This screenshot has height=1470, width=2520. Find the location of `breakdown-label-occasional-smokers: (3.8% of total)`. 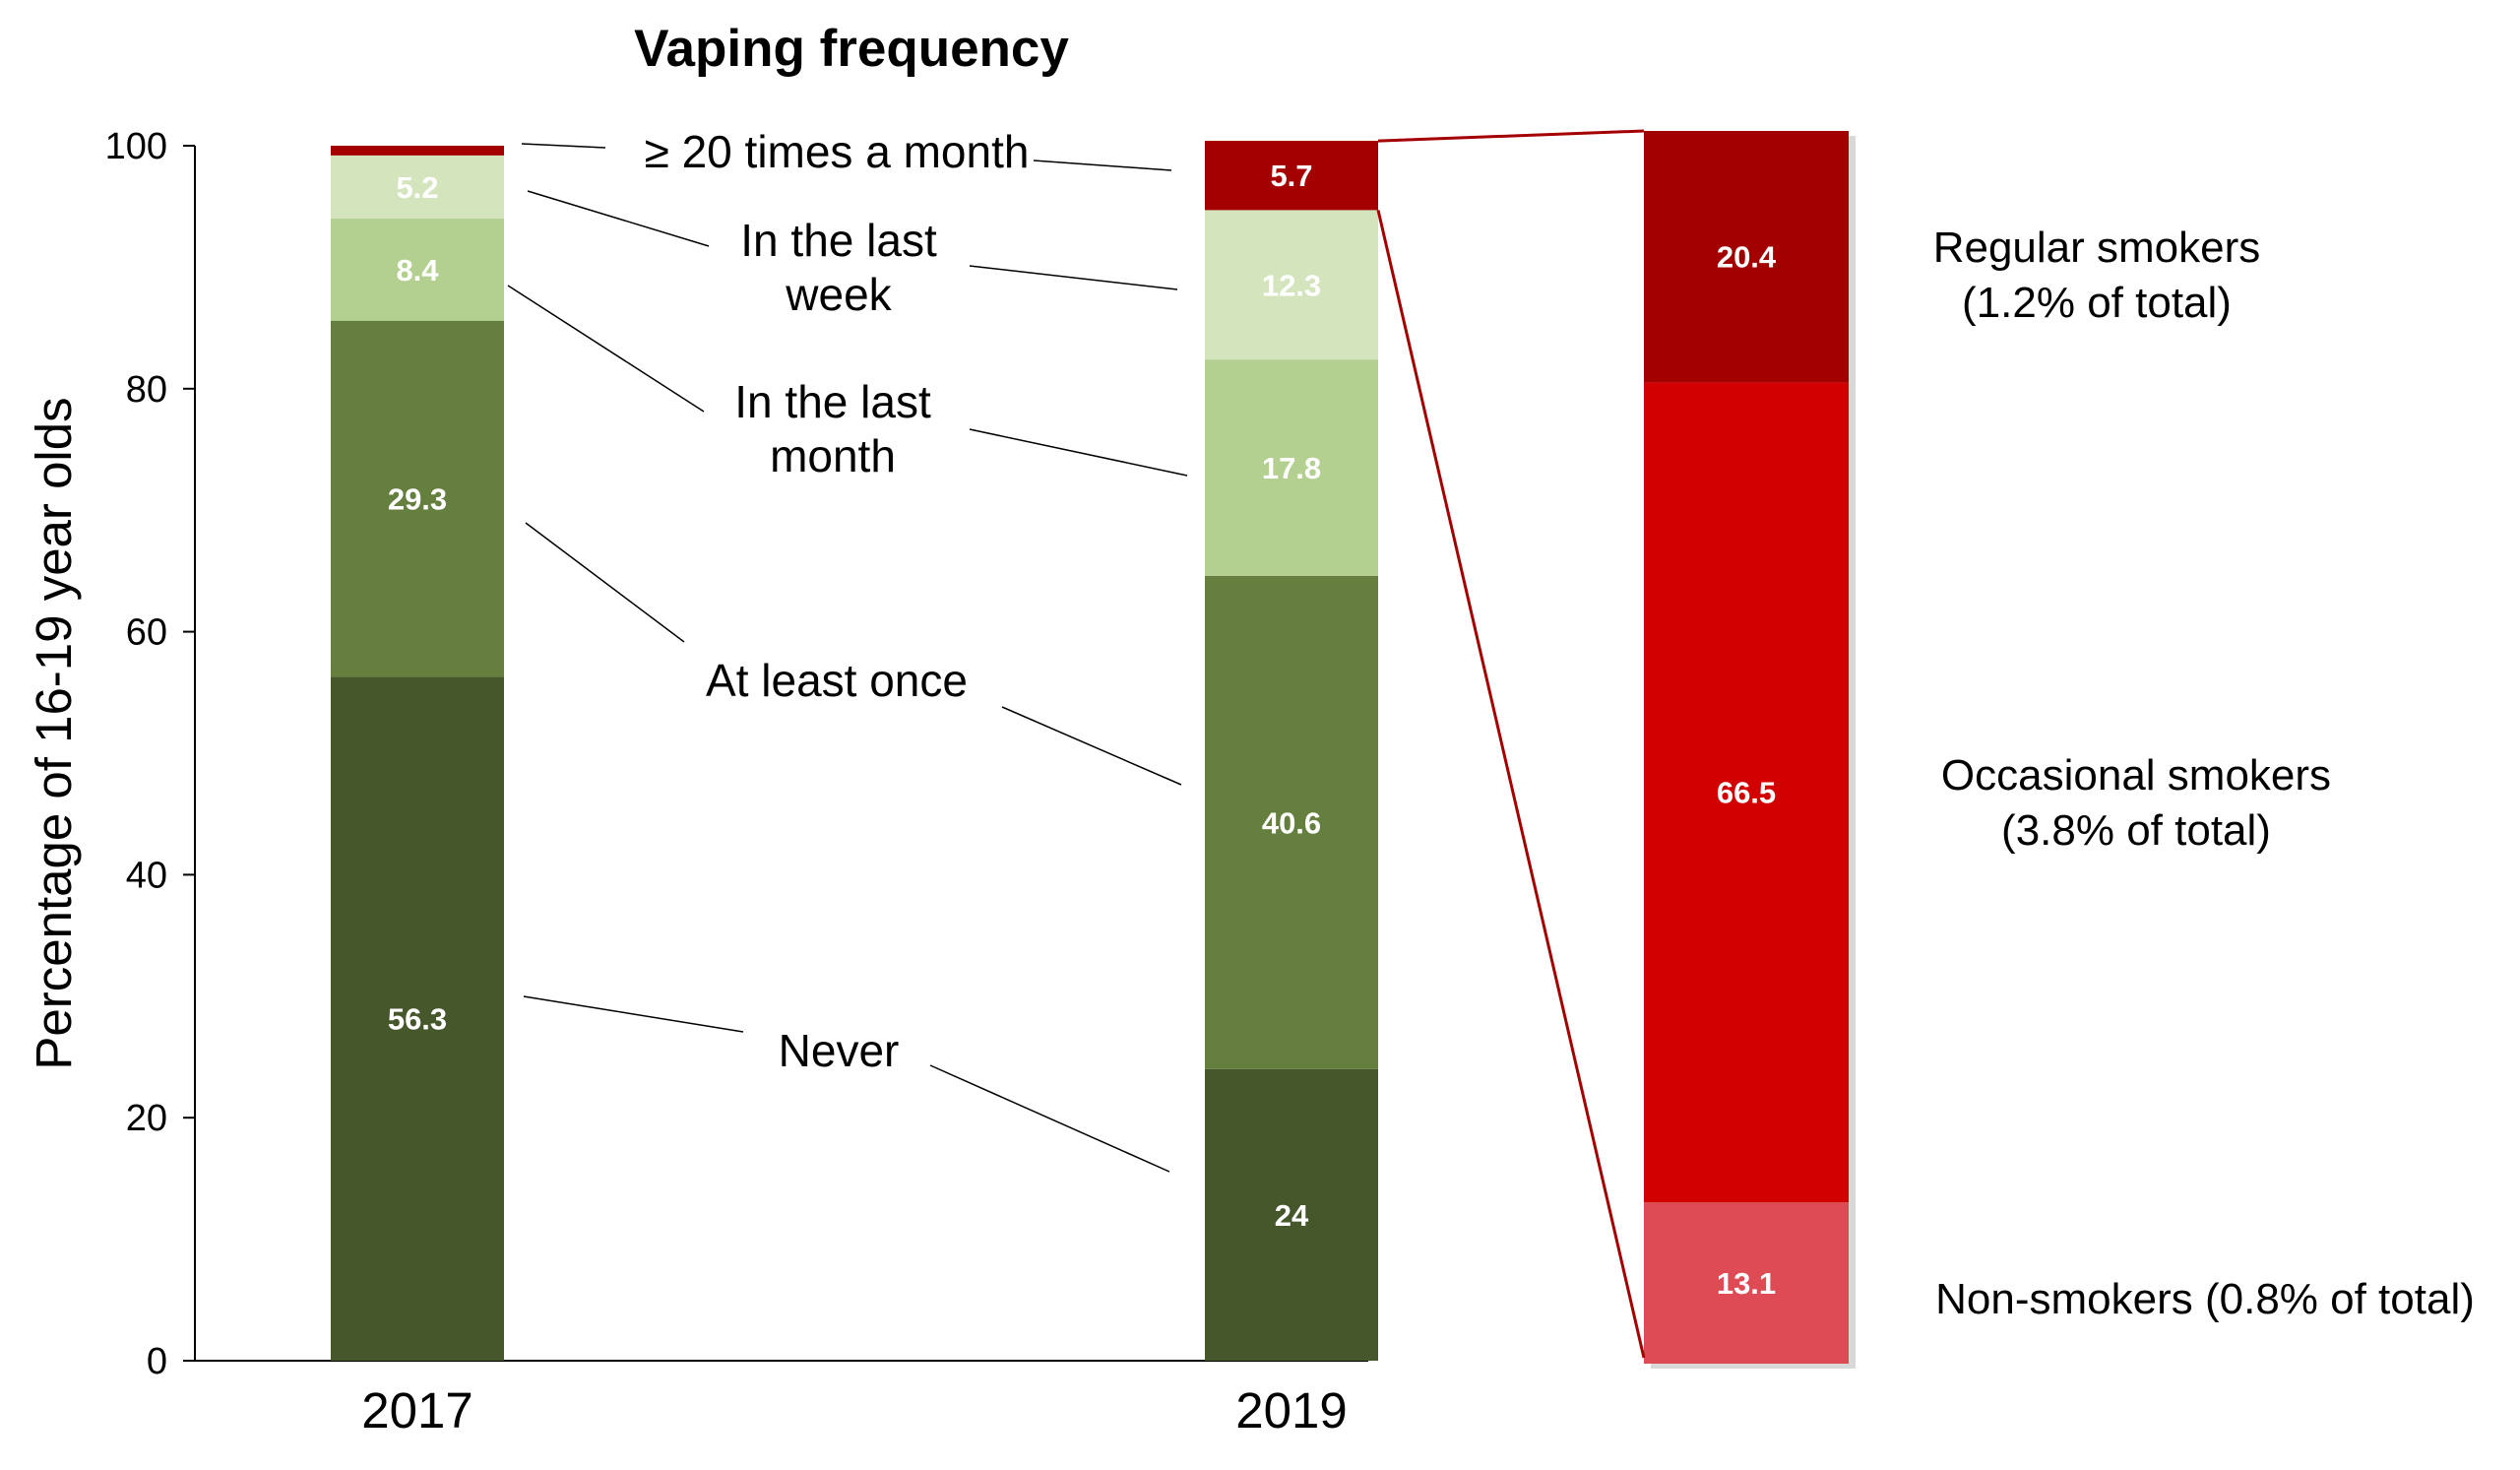

breakdown-label-occasional-smokers: (3.8% of total) is located at coordinates (2136, 830).